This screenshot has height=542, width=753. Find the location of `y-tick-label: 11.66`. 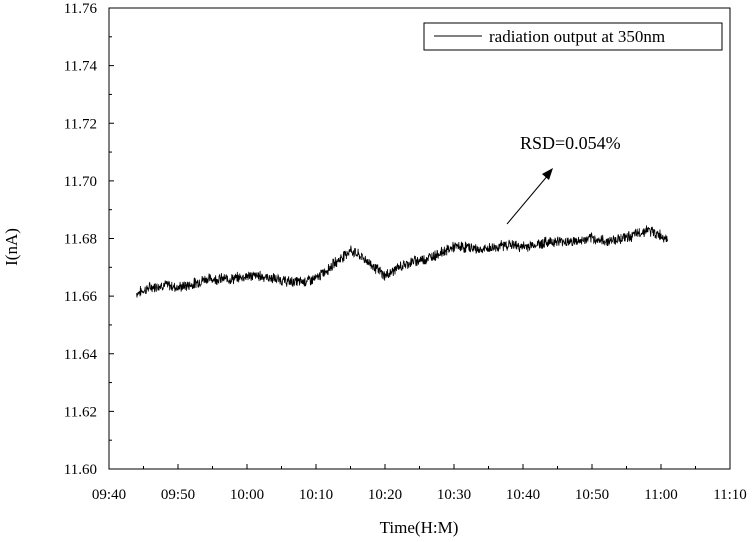

y-tick-label: 11.66 is located at coordinates (81, 297).